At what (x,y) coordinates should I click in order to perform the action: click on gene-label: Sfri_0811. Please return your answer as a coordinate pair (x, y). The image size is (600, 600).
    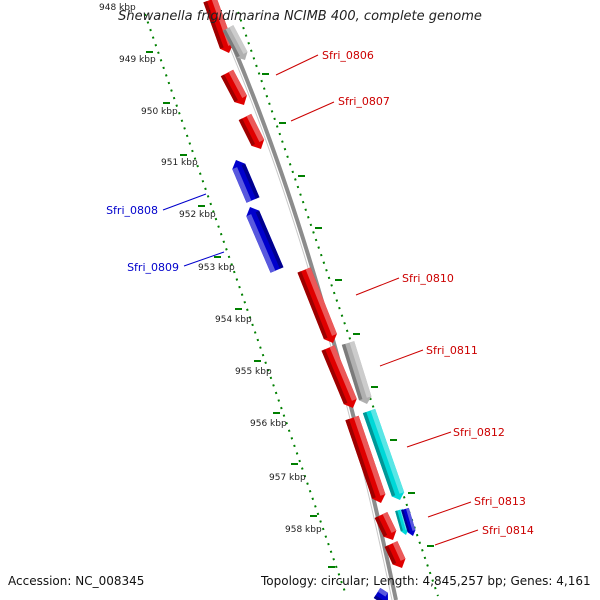
    Looking at the image, I should click on (452, 350).